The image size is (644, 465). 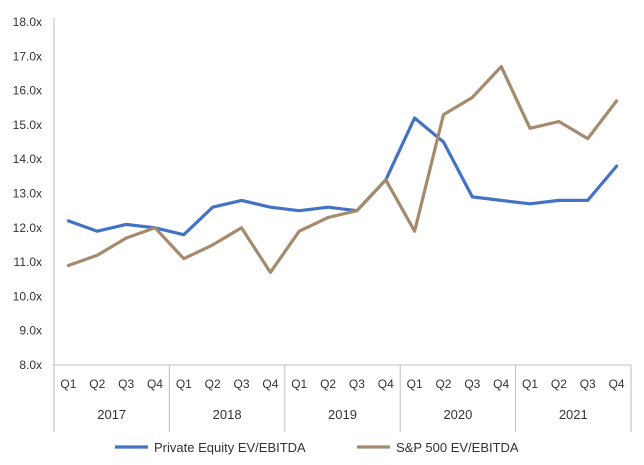 What do you see at coordinates (27, 159) in the screenshot?
I see `y-tick-label: 14.0x` at bounding box center [27, 159].